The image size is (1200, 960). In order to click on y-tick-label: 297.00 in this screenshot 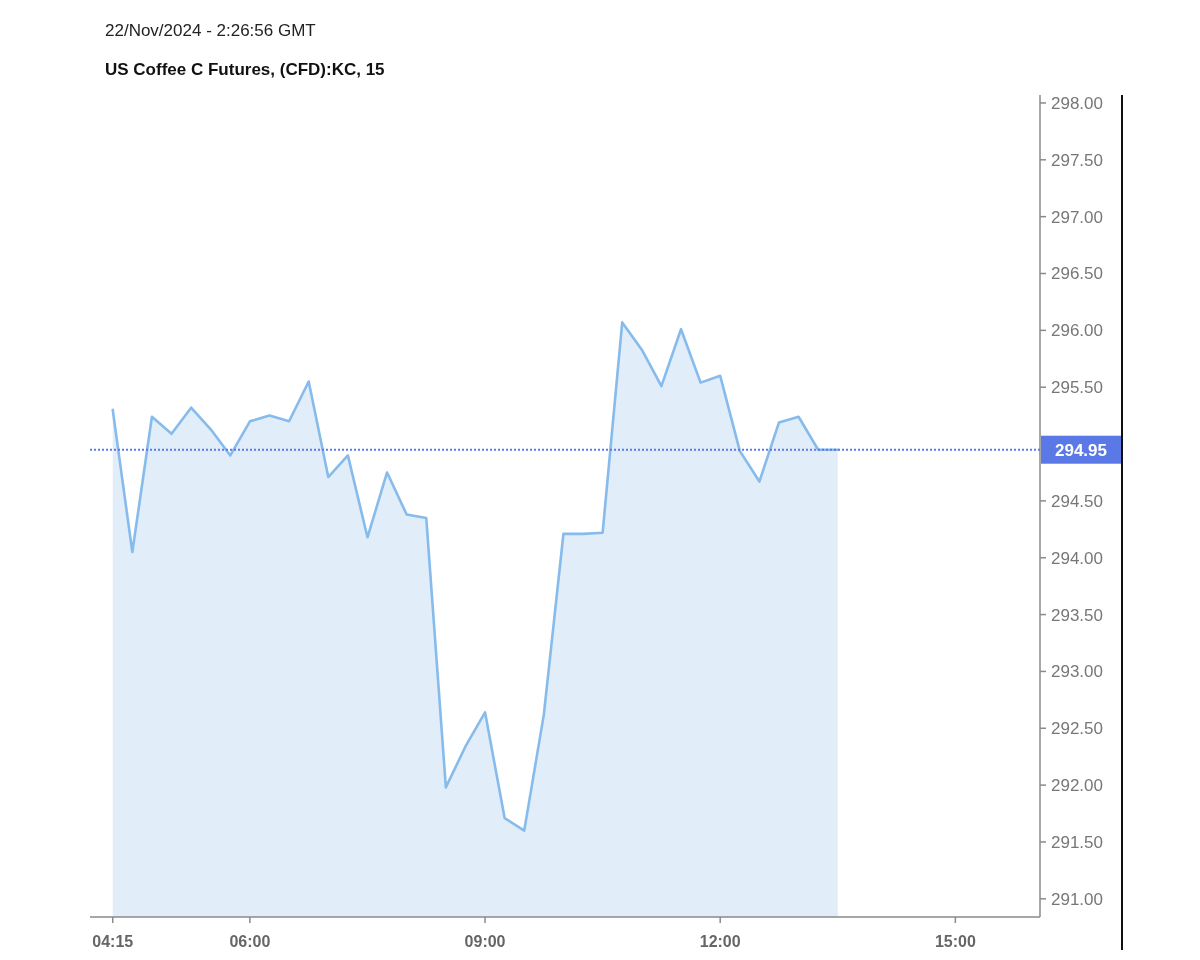, I will do `click(1077, 217)`.